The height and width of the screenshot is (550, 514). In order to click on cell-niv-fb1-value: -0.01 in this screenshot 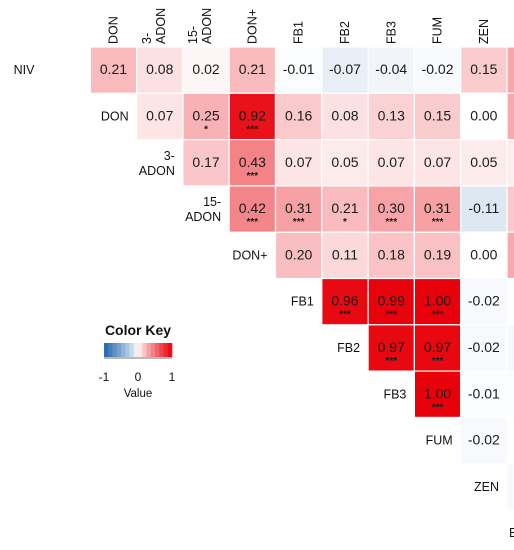, I will do `click(299, 69)`.